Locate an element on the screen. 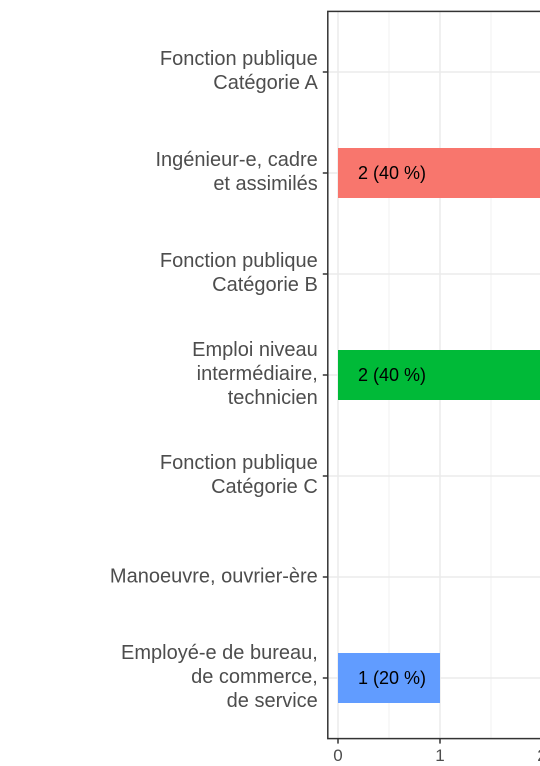 This screenshot has width=540, height=766. data-label: 1 (20 %) is located at coordinates (392, 678).